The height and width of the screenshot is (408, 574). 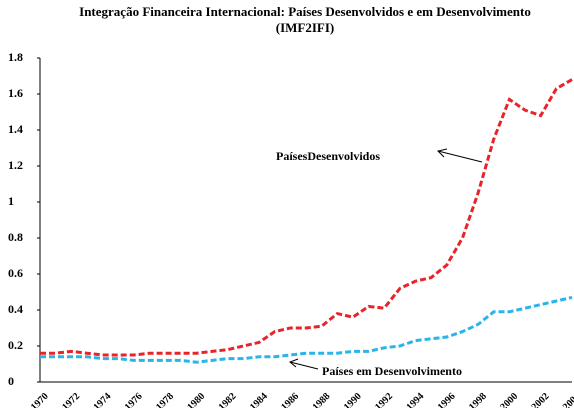 I want to click on x-tick-label: 1984, so click(x=259, y=399).